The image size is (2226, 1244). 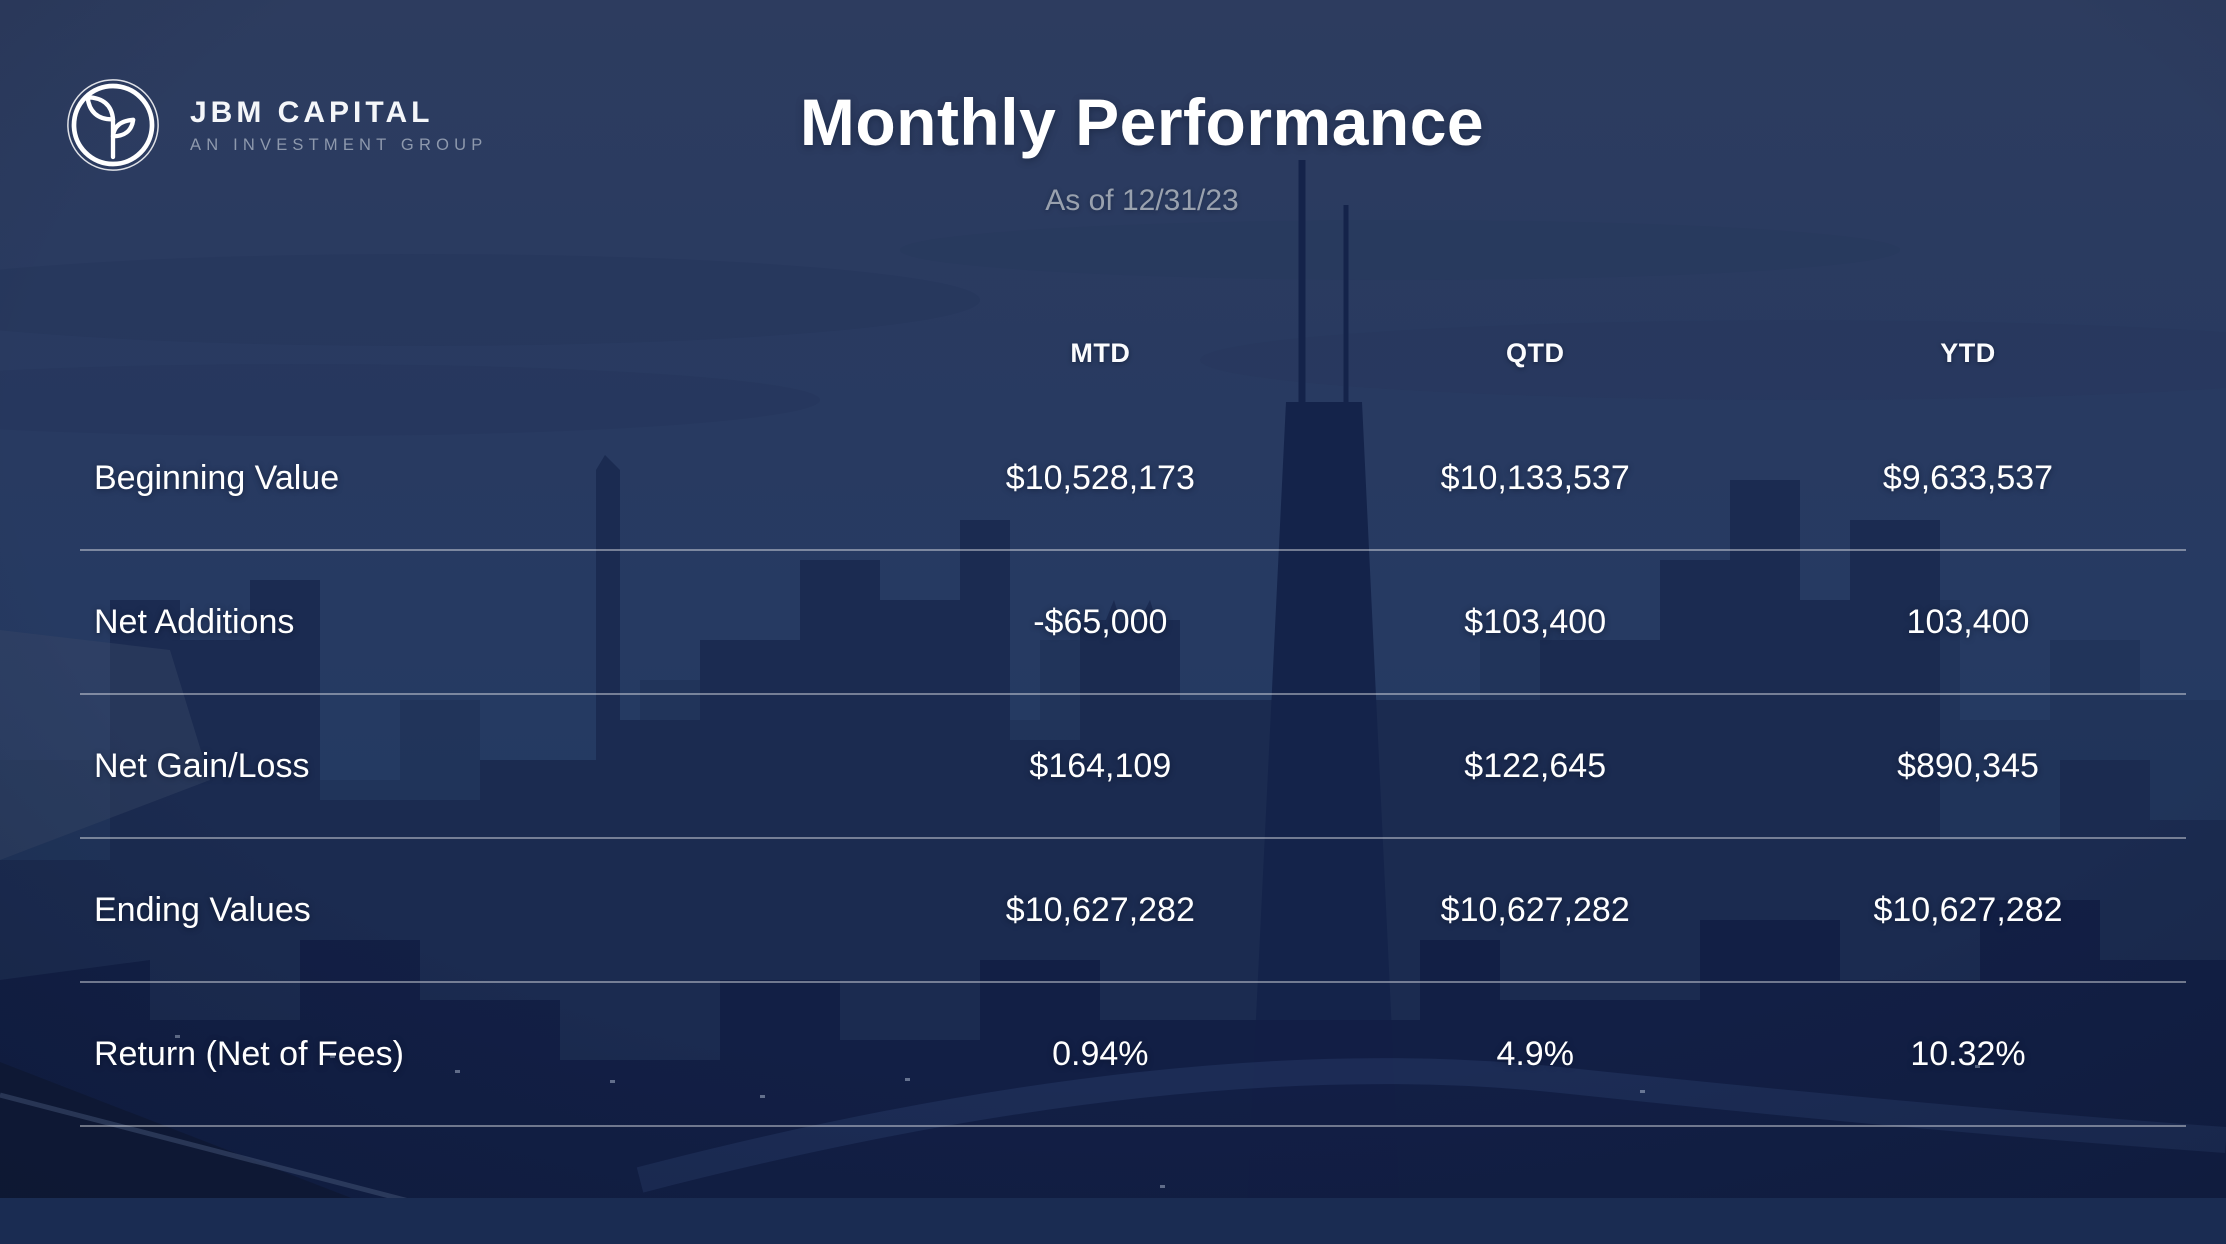 I want to click on row-label: Net Additions, so click(x=194, y=621).